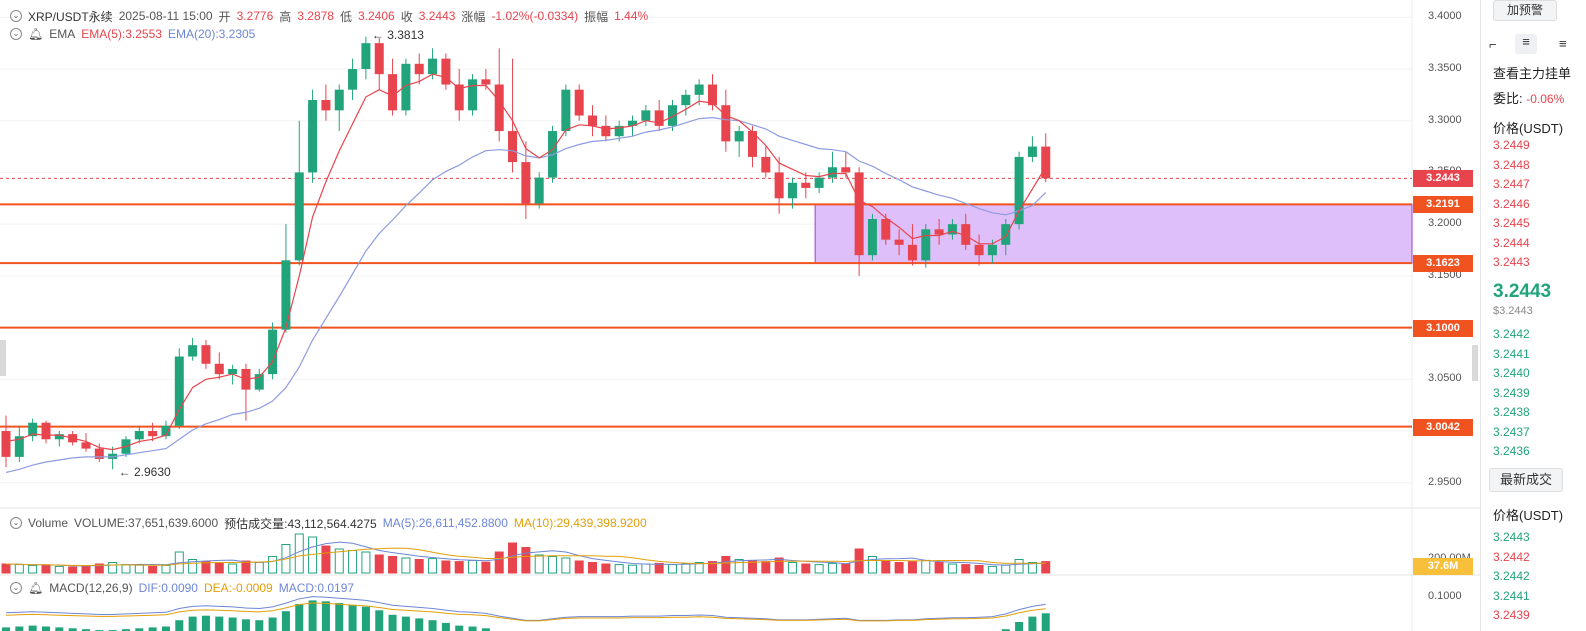  I want to click on orderbook-bids-icon: ≡, so click(1526, 44).